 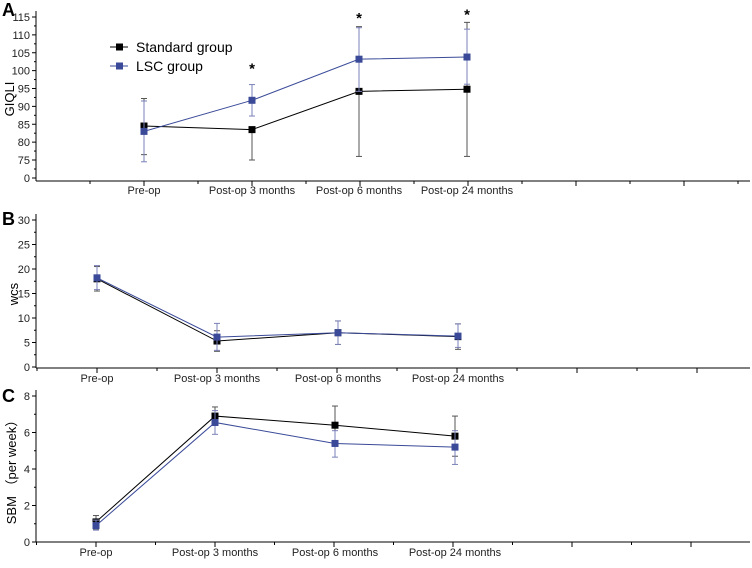 What do you see at coordinates (27, 507) in the screenshot?
I see `y-tick-label: 2` at bounding box center [27, 507].